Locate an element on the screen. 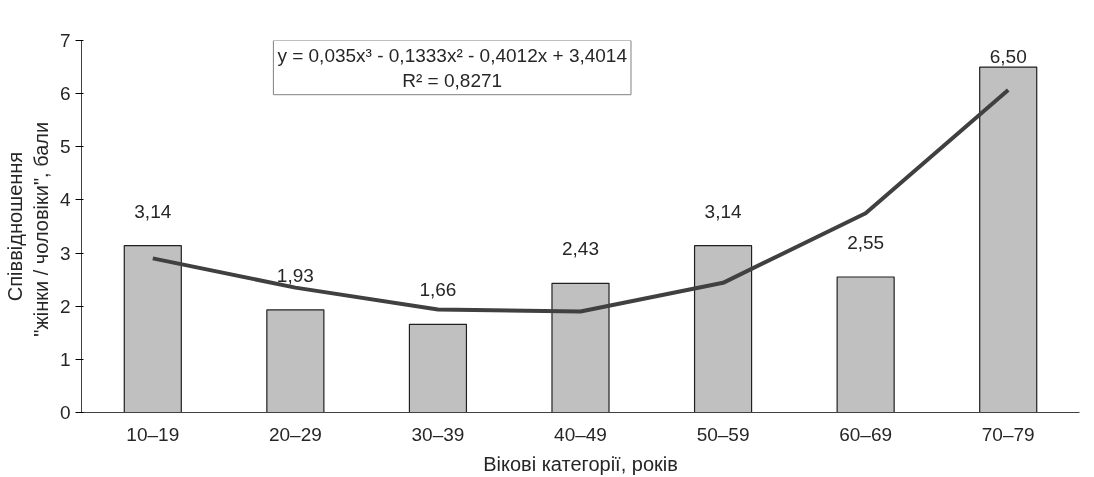 This screenshot has height=477, width=1094. y-axis-title: Співвідношення "жінки / чоловіки", бали is located at coordinates (27, 229).